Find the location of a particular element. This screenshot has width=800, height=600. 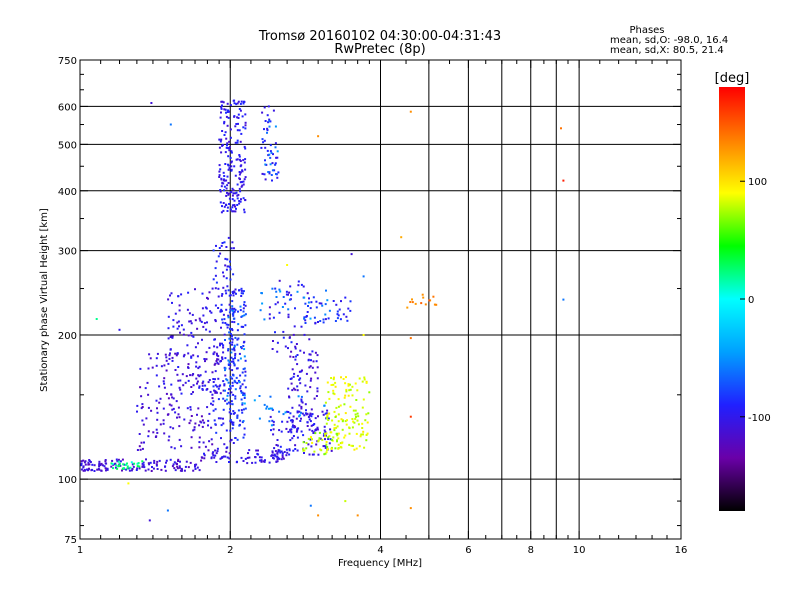

y-tick-label: 75 is located at coordinates (70, 540).